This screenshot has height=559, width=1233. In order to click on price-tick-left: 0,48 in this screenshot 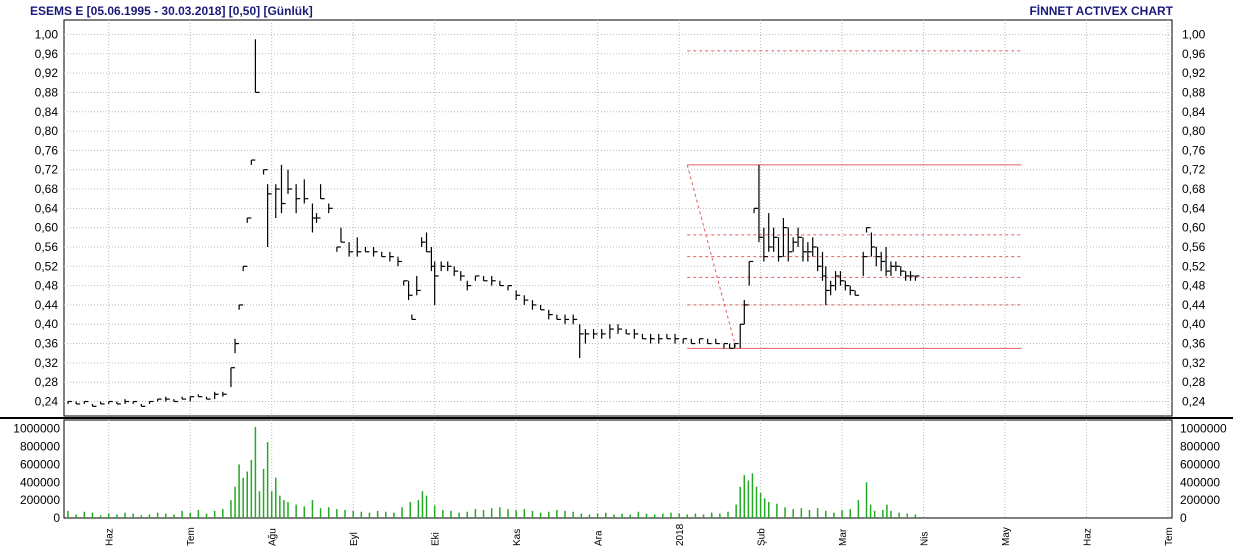, I will do `click(47, 286)`.